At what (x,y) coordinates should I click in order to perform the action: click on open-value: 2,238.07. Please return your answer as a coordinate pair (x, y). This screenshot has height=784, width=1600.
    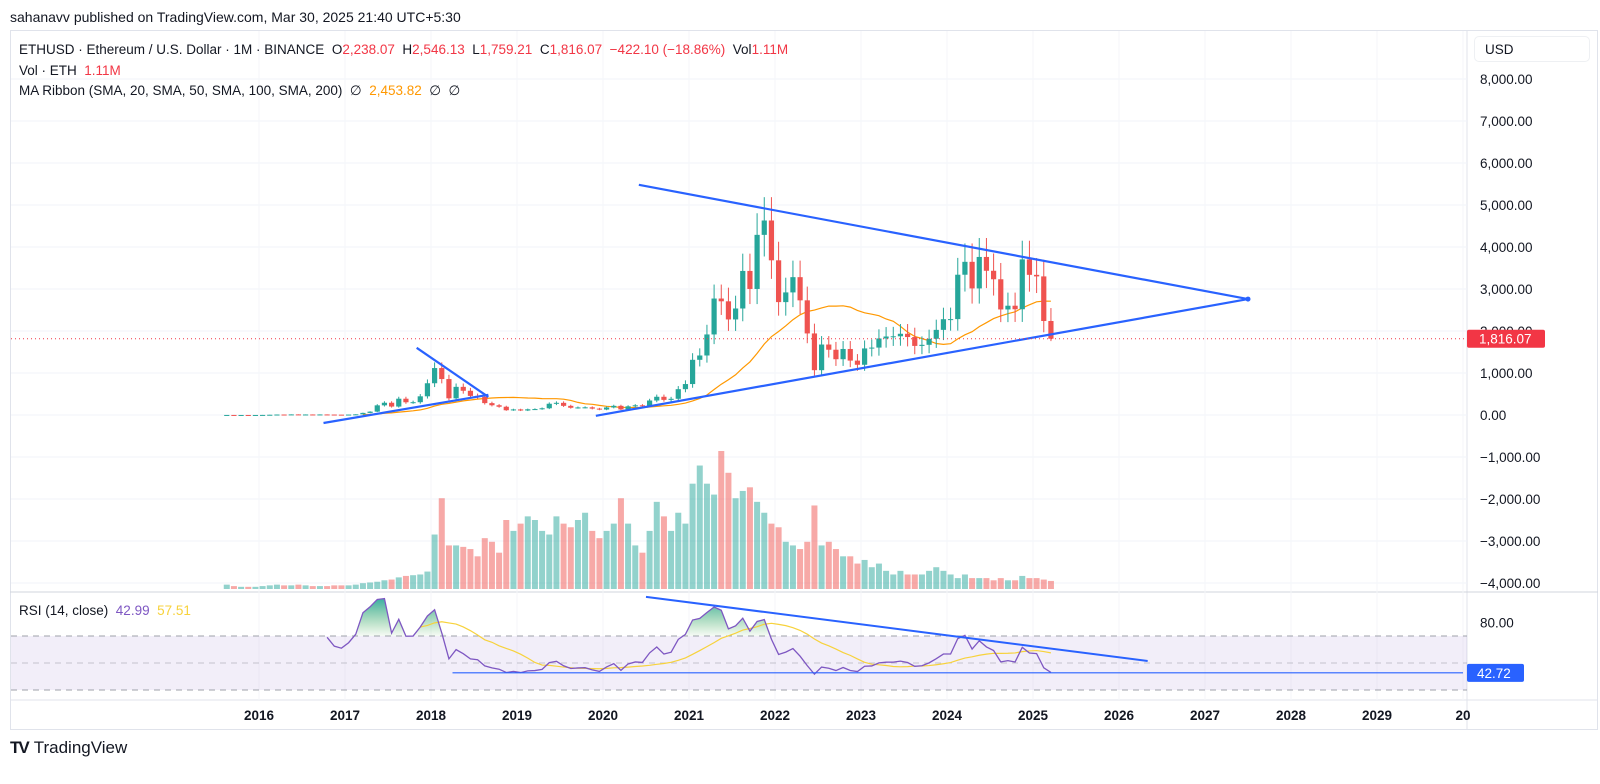
    Looking at the image, I should click on (368, 49).